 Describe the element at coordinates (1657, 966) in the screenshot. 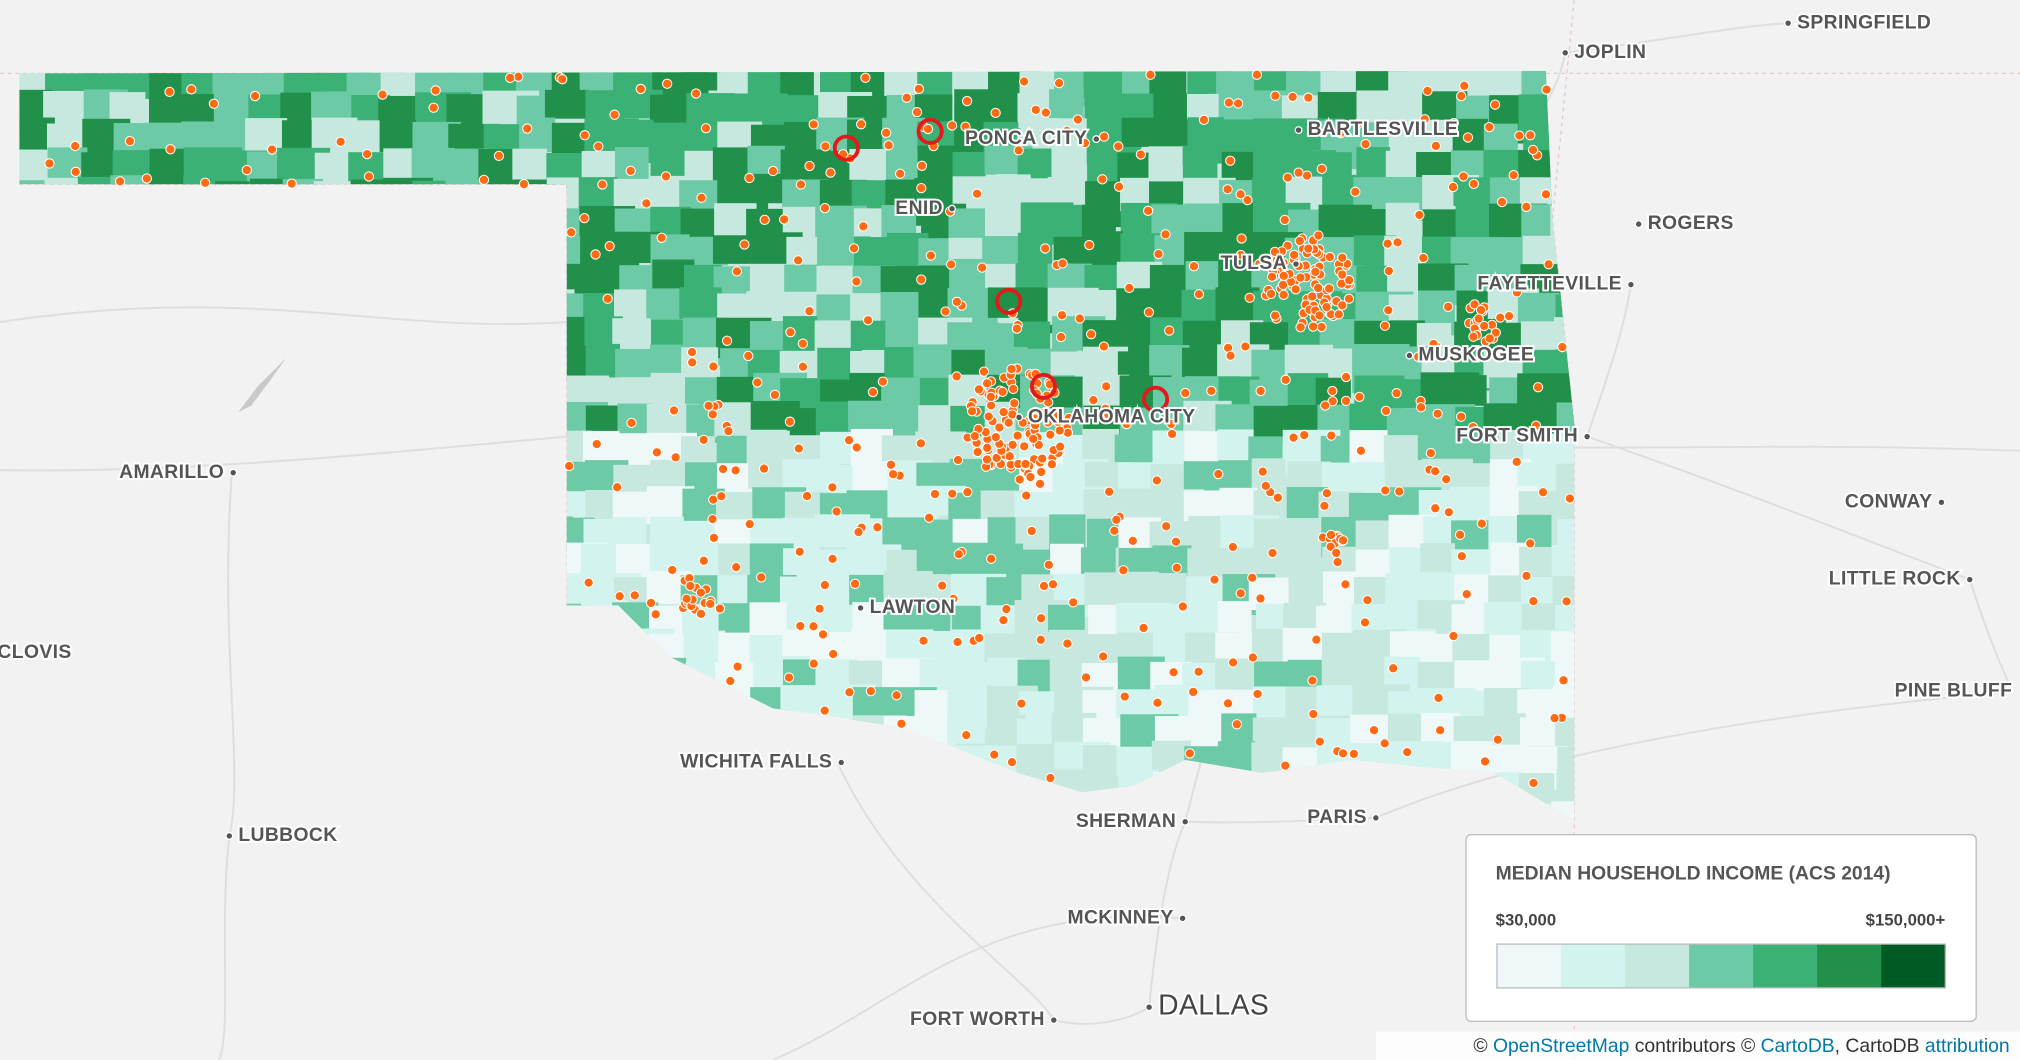

I see `legend-bin` at that location.